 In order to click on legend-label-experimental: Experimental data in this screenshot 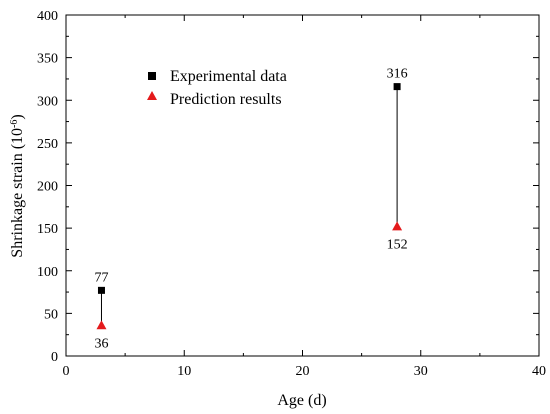, I will do `click(228, 76)`.